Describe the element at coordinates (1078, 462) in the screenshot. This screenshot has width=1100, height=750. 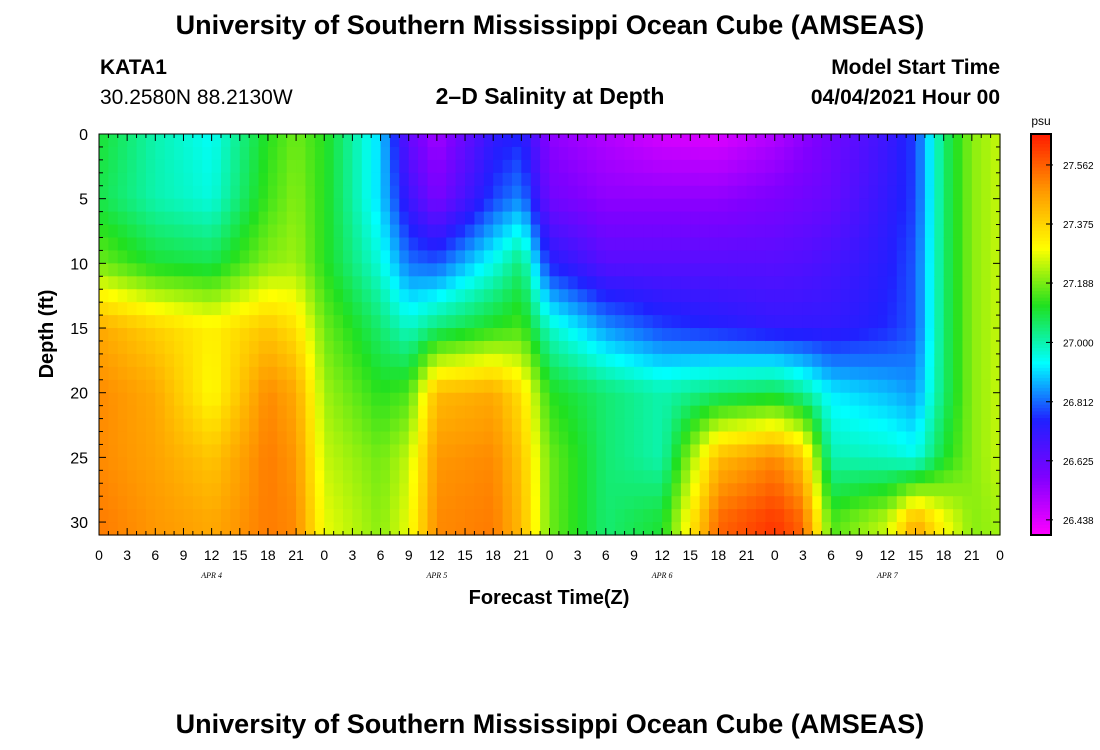
I see `colorbar-tick-label: 26.625` at that location.